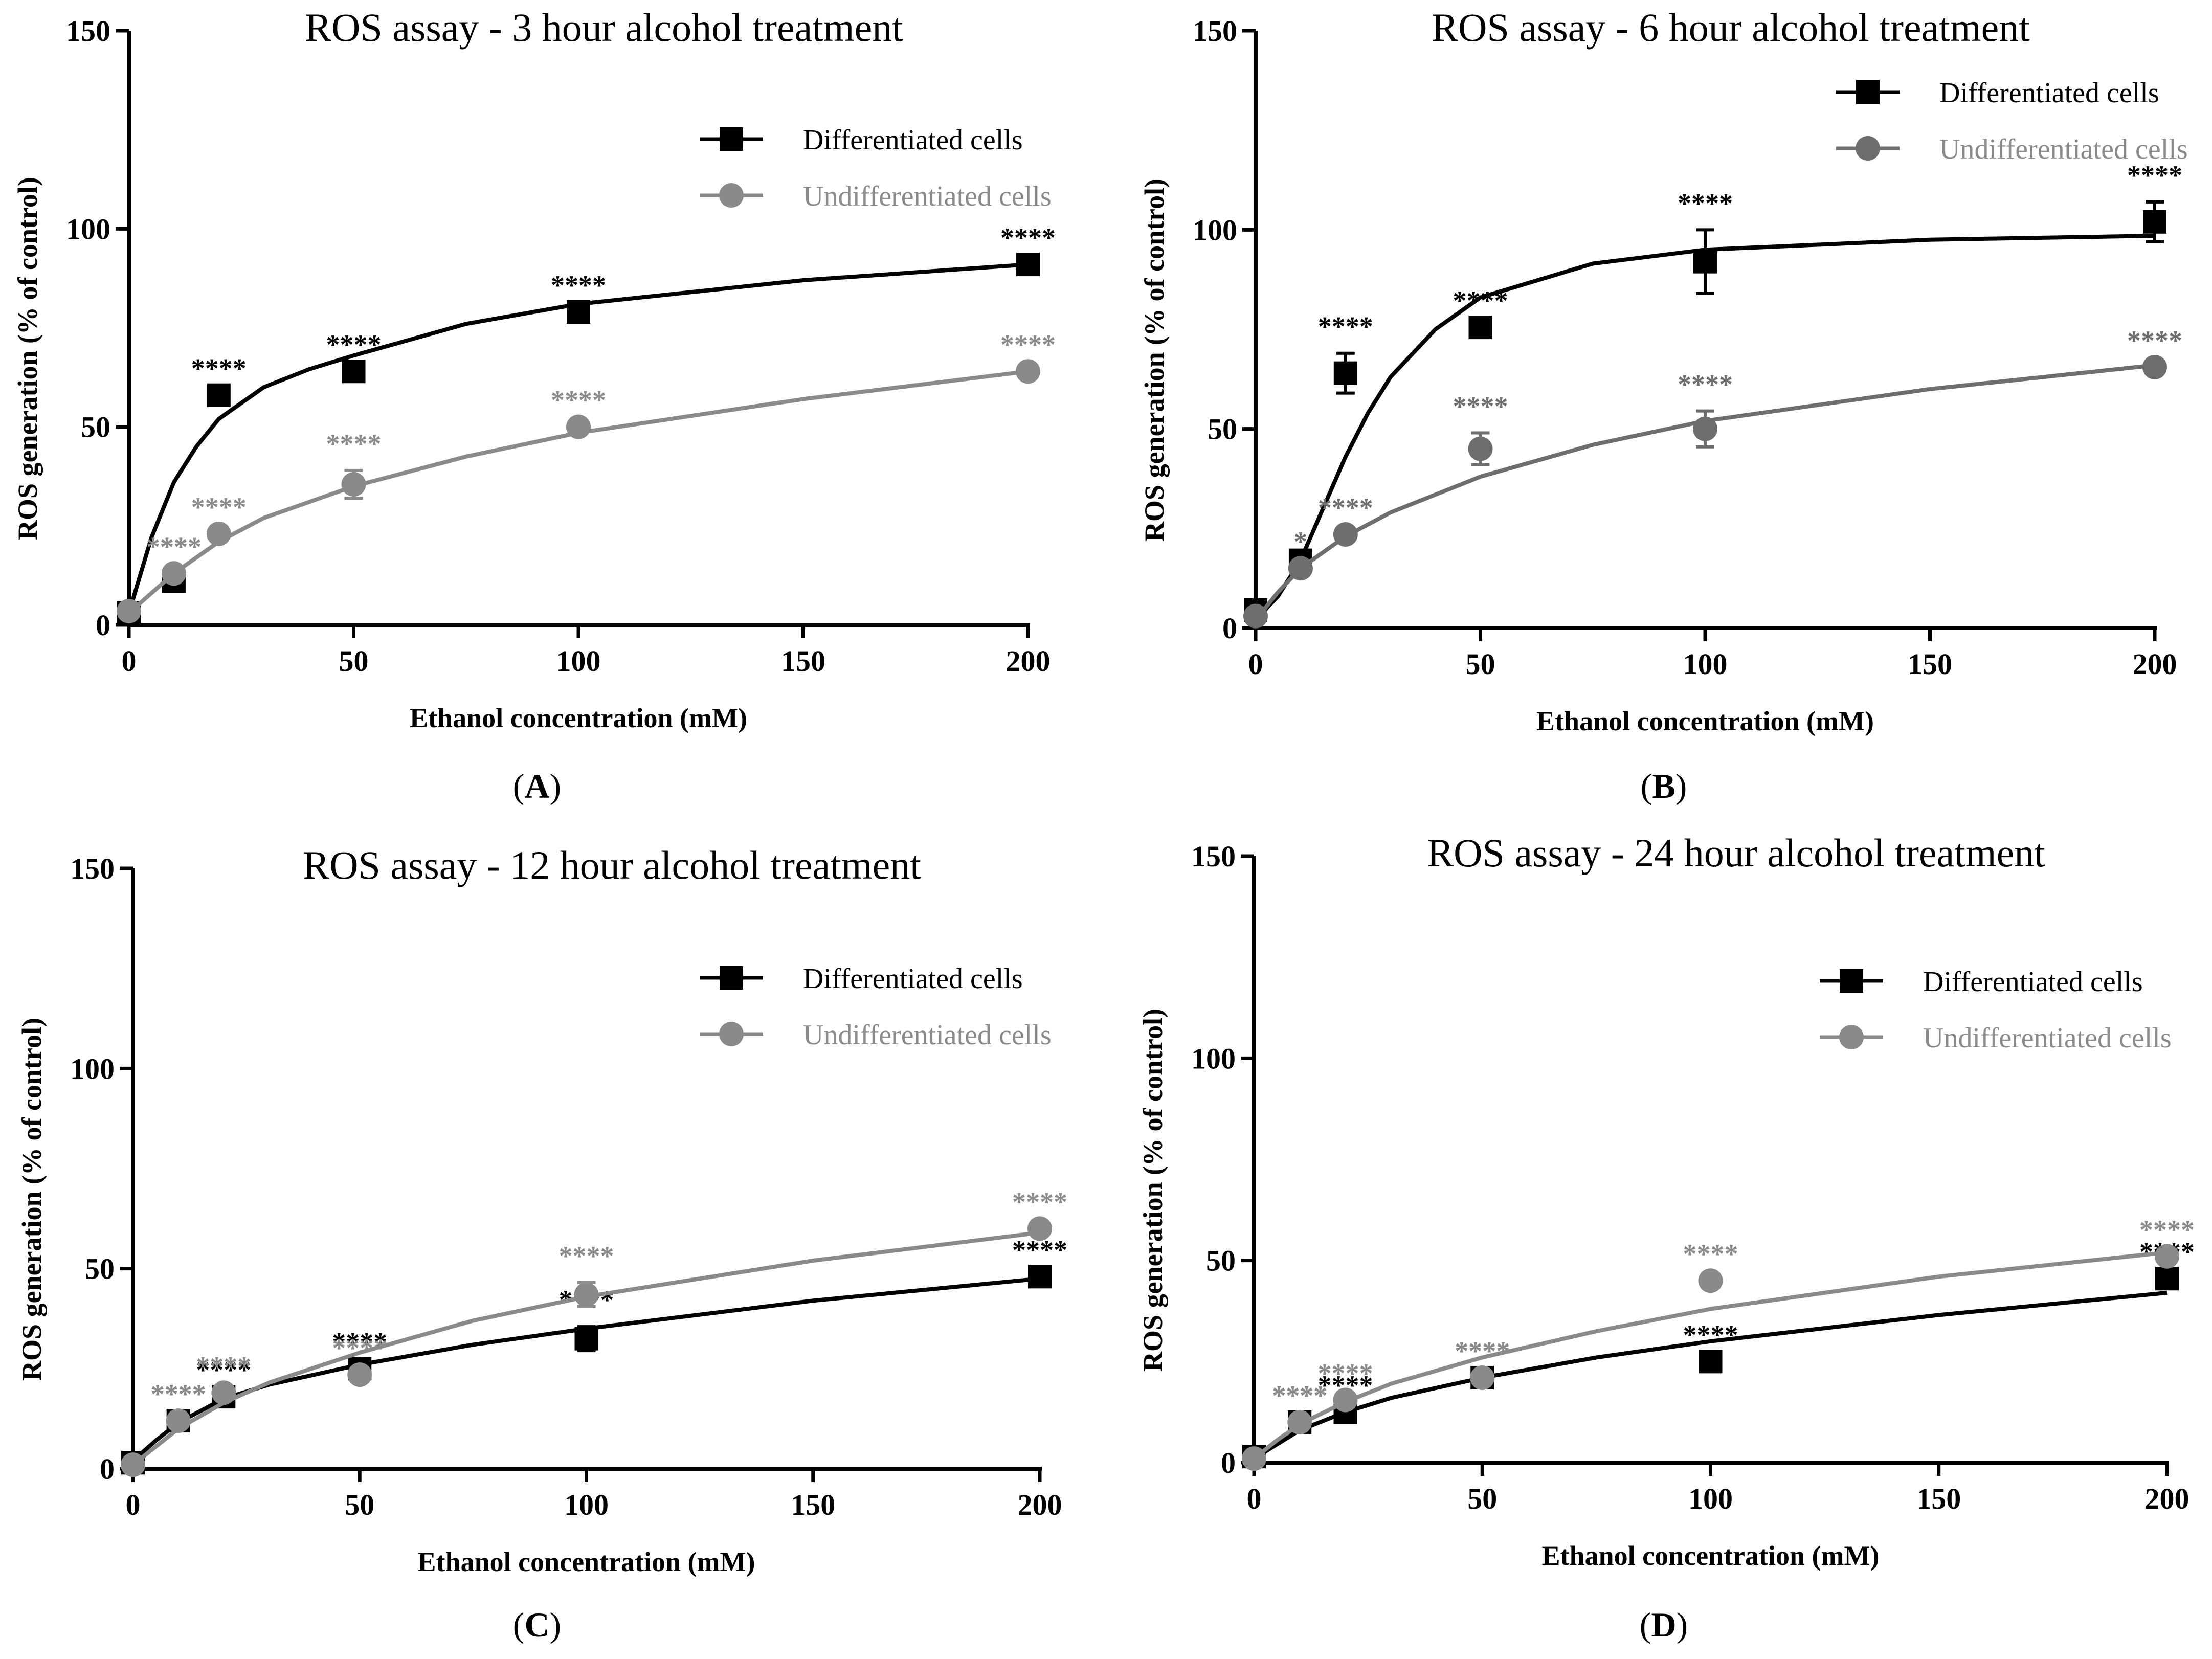 Image resolution: width=2212 pixels, height=1659 pixels. Describe the element at coordinates (1736, 853) in the screenshot. I see `chart-title: ROS assay - 24 hour alcohol treatment` at that location.